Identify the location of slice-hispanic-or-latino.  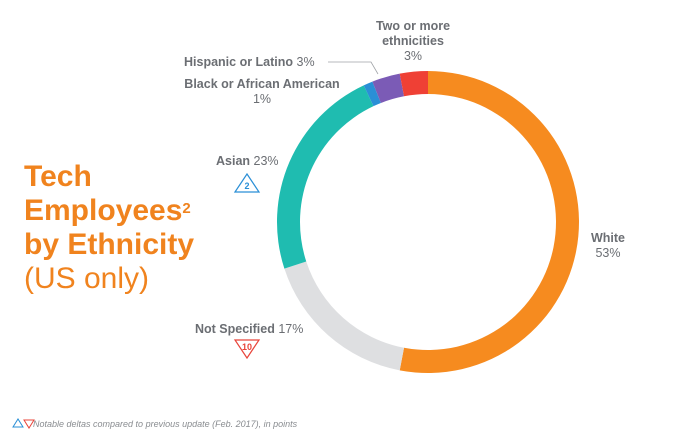
(388, 88).